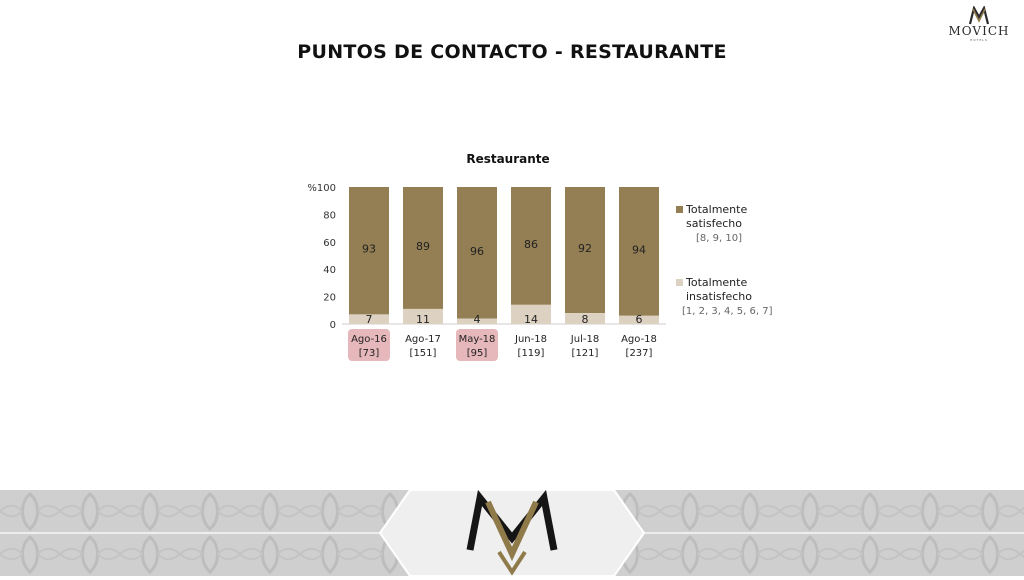 This screenshot has height=580, width=1024. I want to click on data-label-satisfied: 96, so click(477, 251).